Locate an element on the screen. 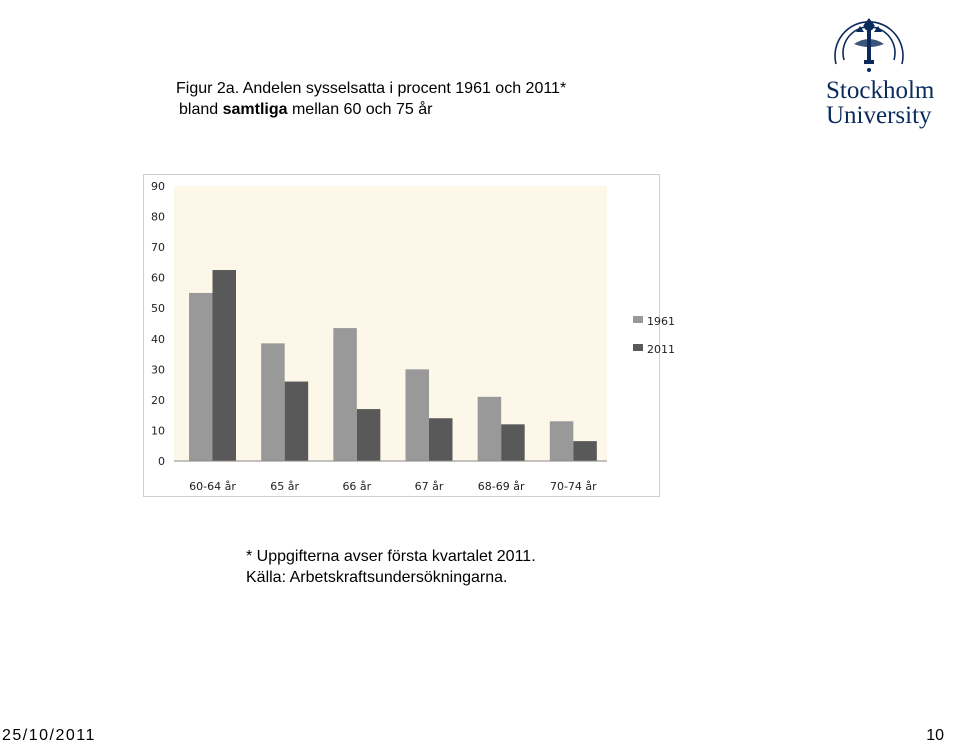 This screenshot has width=960, height=746. university-seal-icon is located at coordinates (869, 45).